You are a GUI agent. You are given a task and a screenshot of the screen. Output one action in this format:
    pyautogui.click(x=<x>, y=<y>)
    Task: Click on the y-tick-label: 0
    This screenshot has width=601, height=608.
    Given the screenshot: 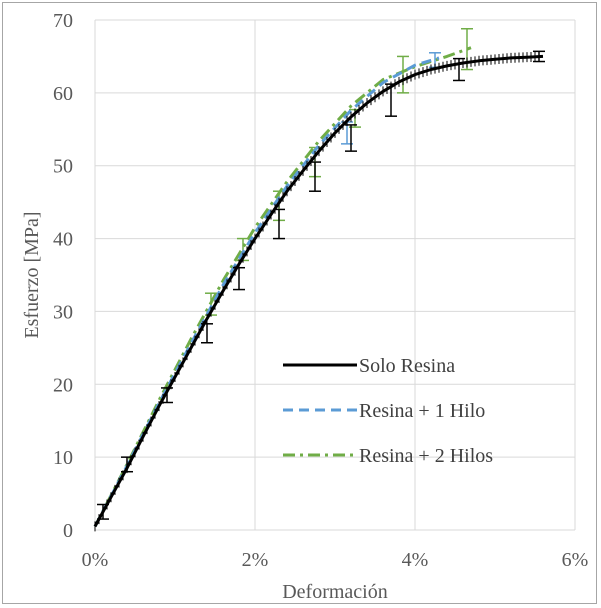 What is the action you would take?
    pyautogui.click(x=68, y=531)
    